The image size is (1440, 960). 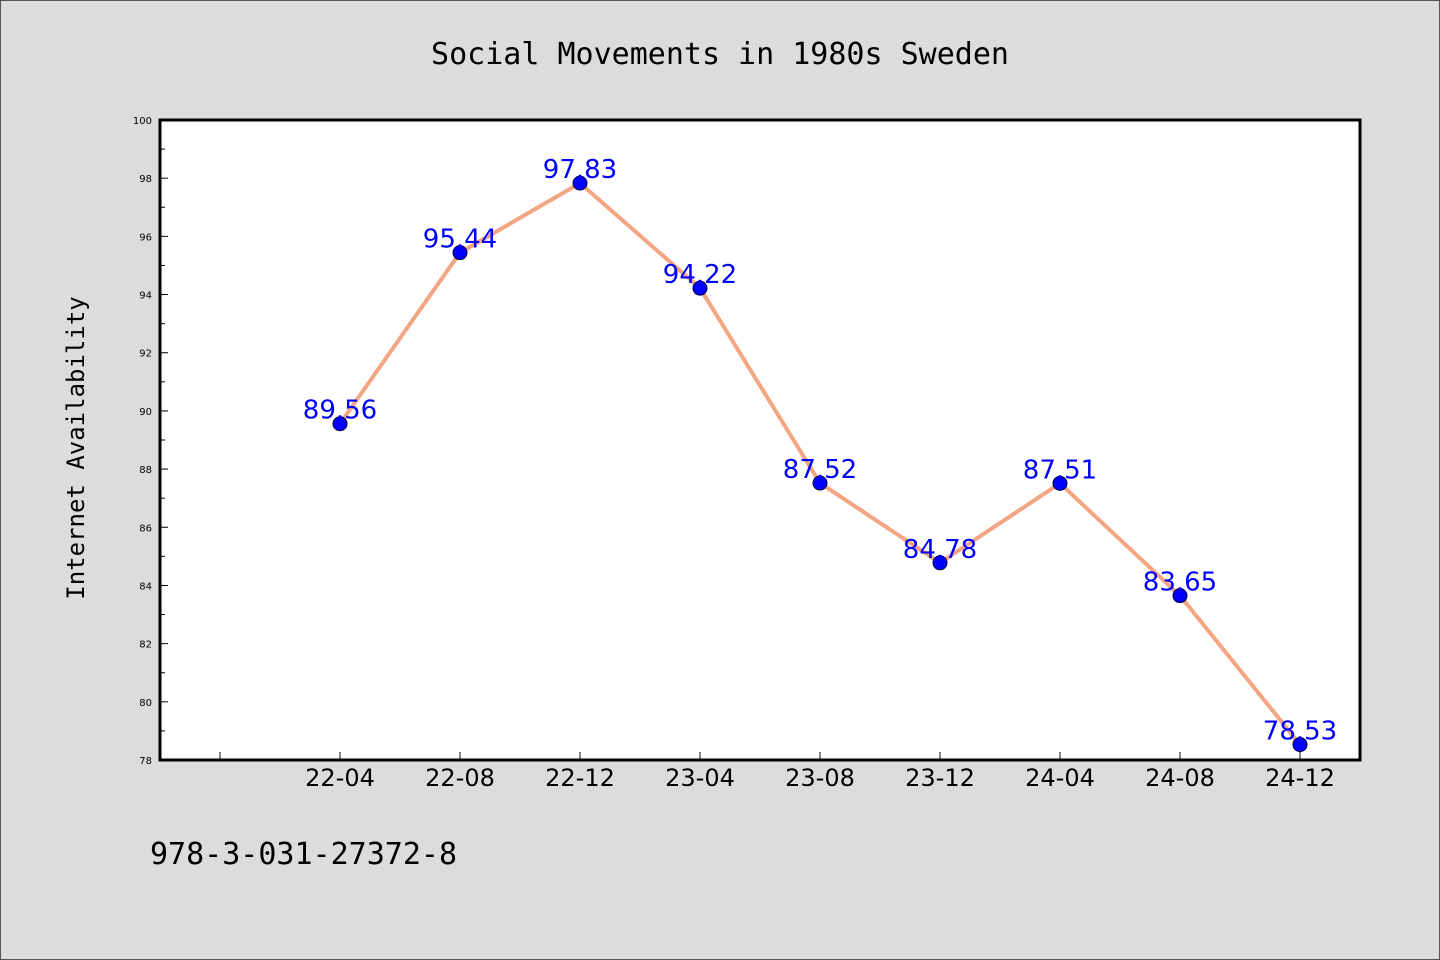 What do you see at coordinates (1300, 778) in the screenshot?
I see `x-tick-label: 24-12` at bounding box center [1300, 778].